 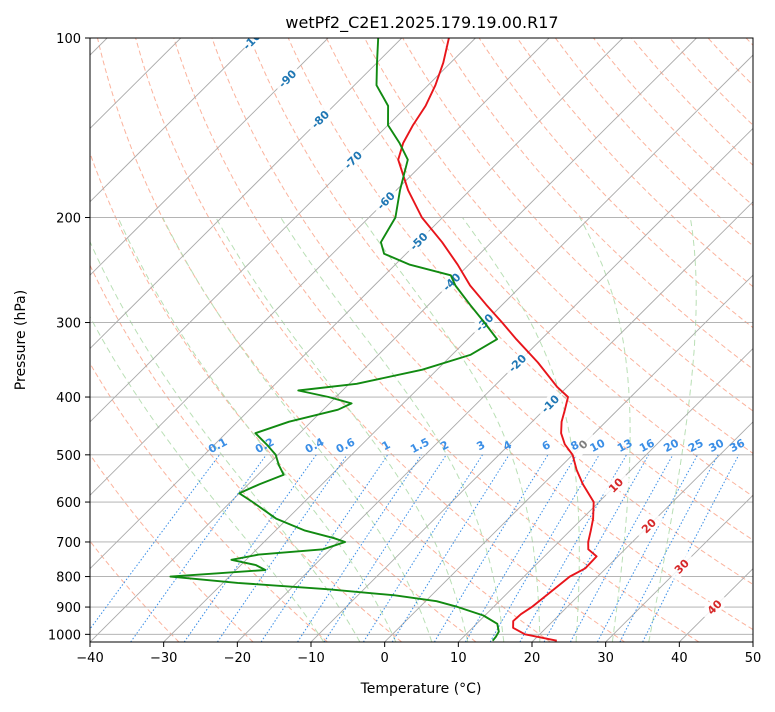 I want to click on y-axis-label: Pressure (hPa), so click(x=21, y=340).